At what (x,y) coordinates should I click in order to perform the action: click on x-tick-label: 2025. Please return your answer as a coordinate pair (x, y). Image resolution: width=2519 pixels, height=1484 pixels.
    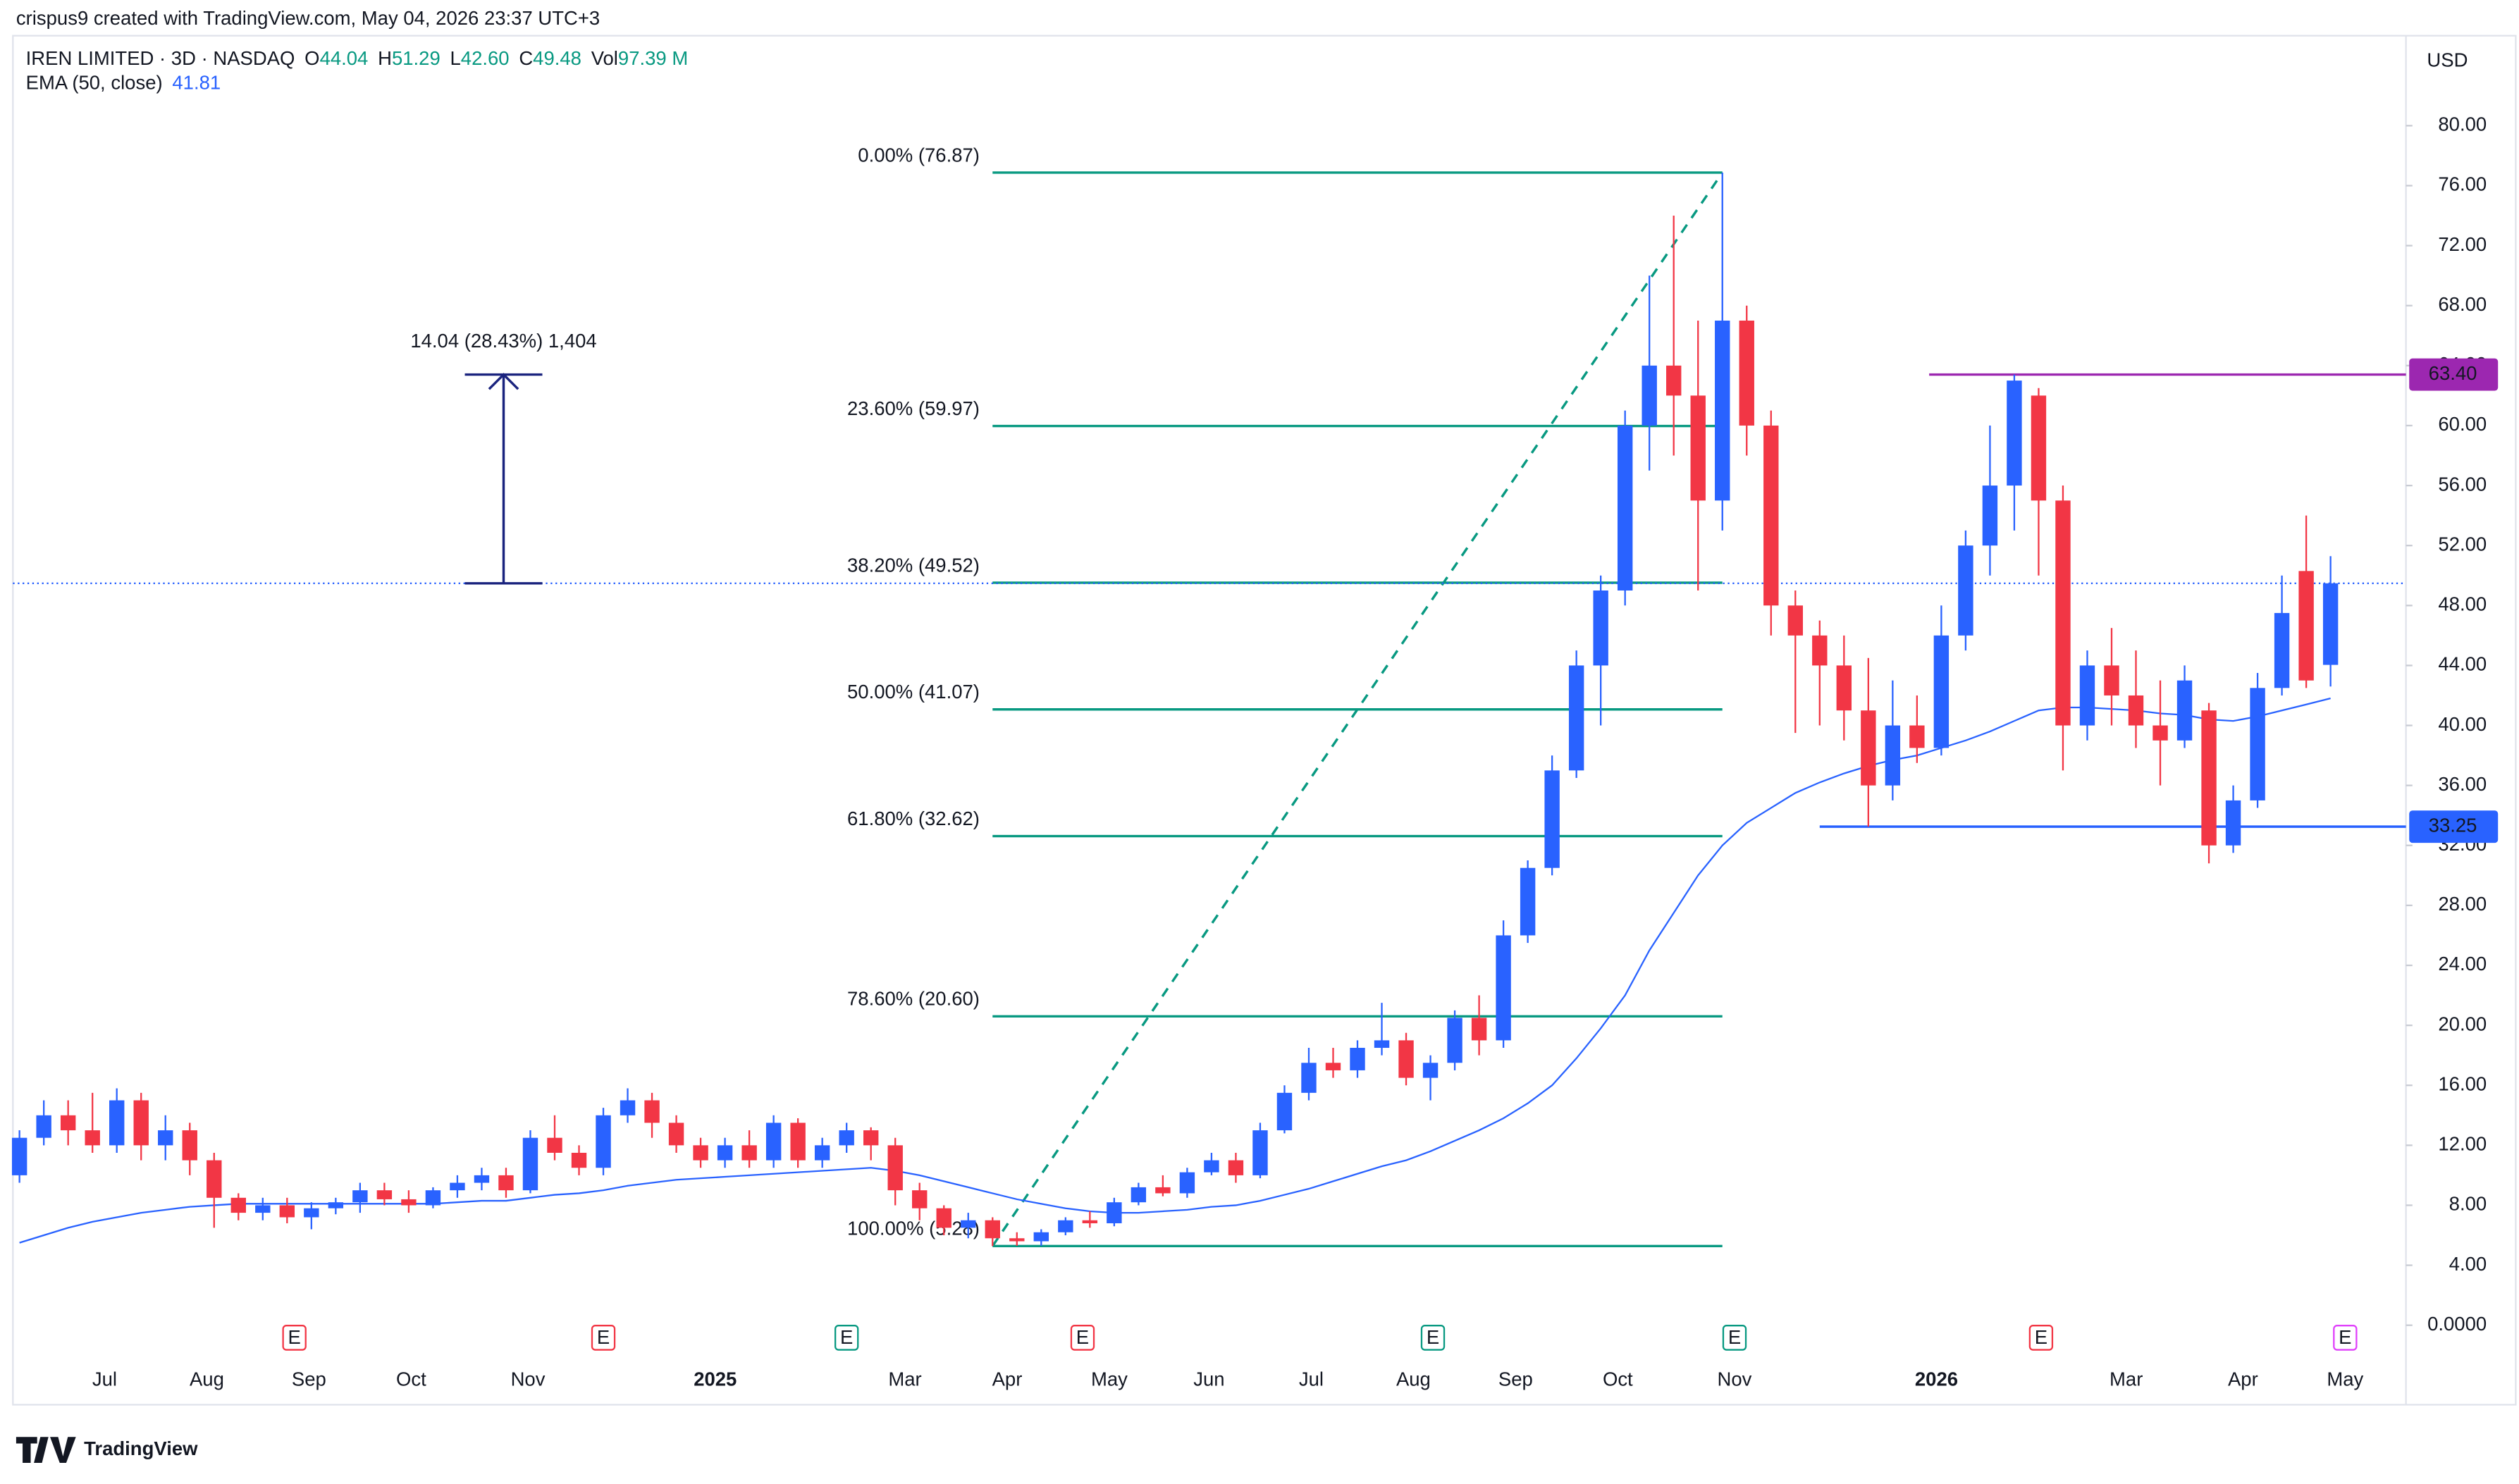
    Looking at the image, I should click on (715, 1379).